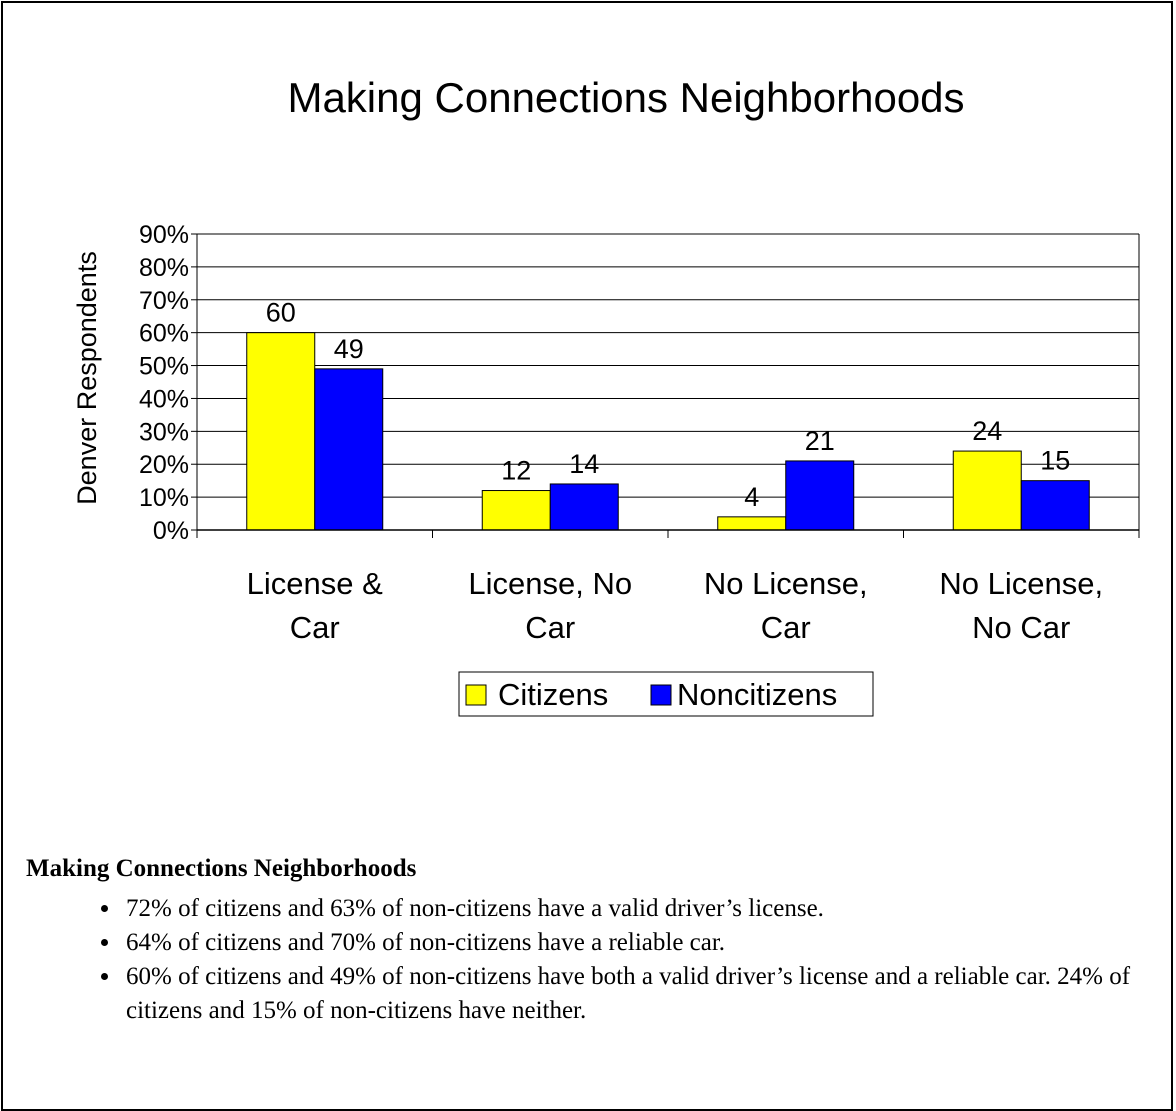 The width and height of the screenshot is (1176, 1111). Describe the element at coordinates (164, 399) in the screenshot. I see `y-tick-label: 40%` at that location.